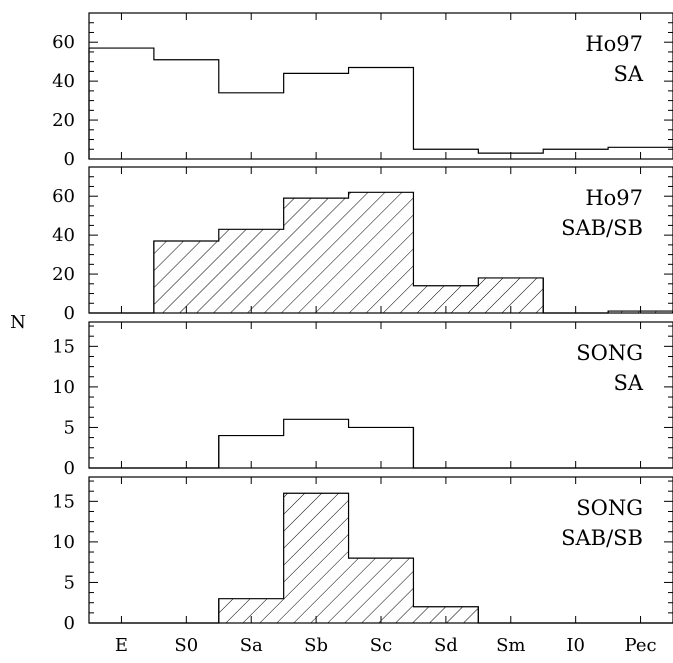 This screenshot has width=673, height=663. I want to click on x-tick-label: E, so click(121, 645).